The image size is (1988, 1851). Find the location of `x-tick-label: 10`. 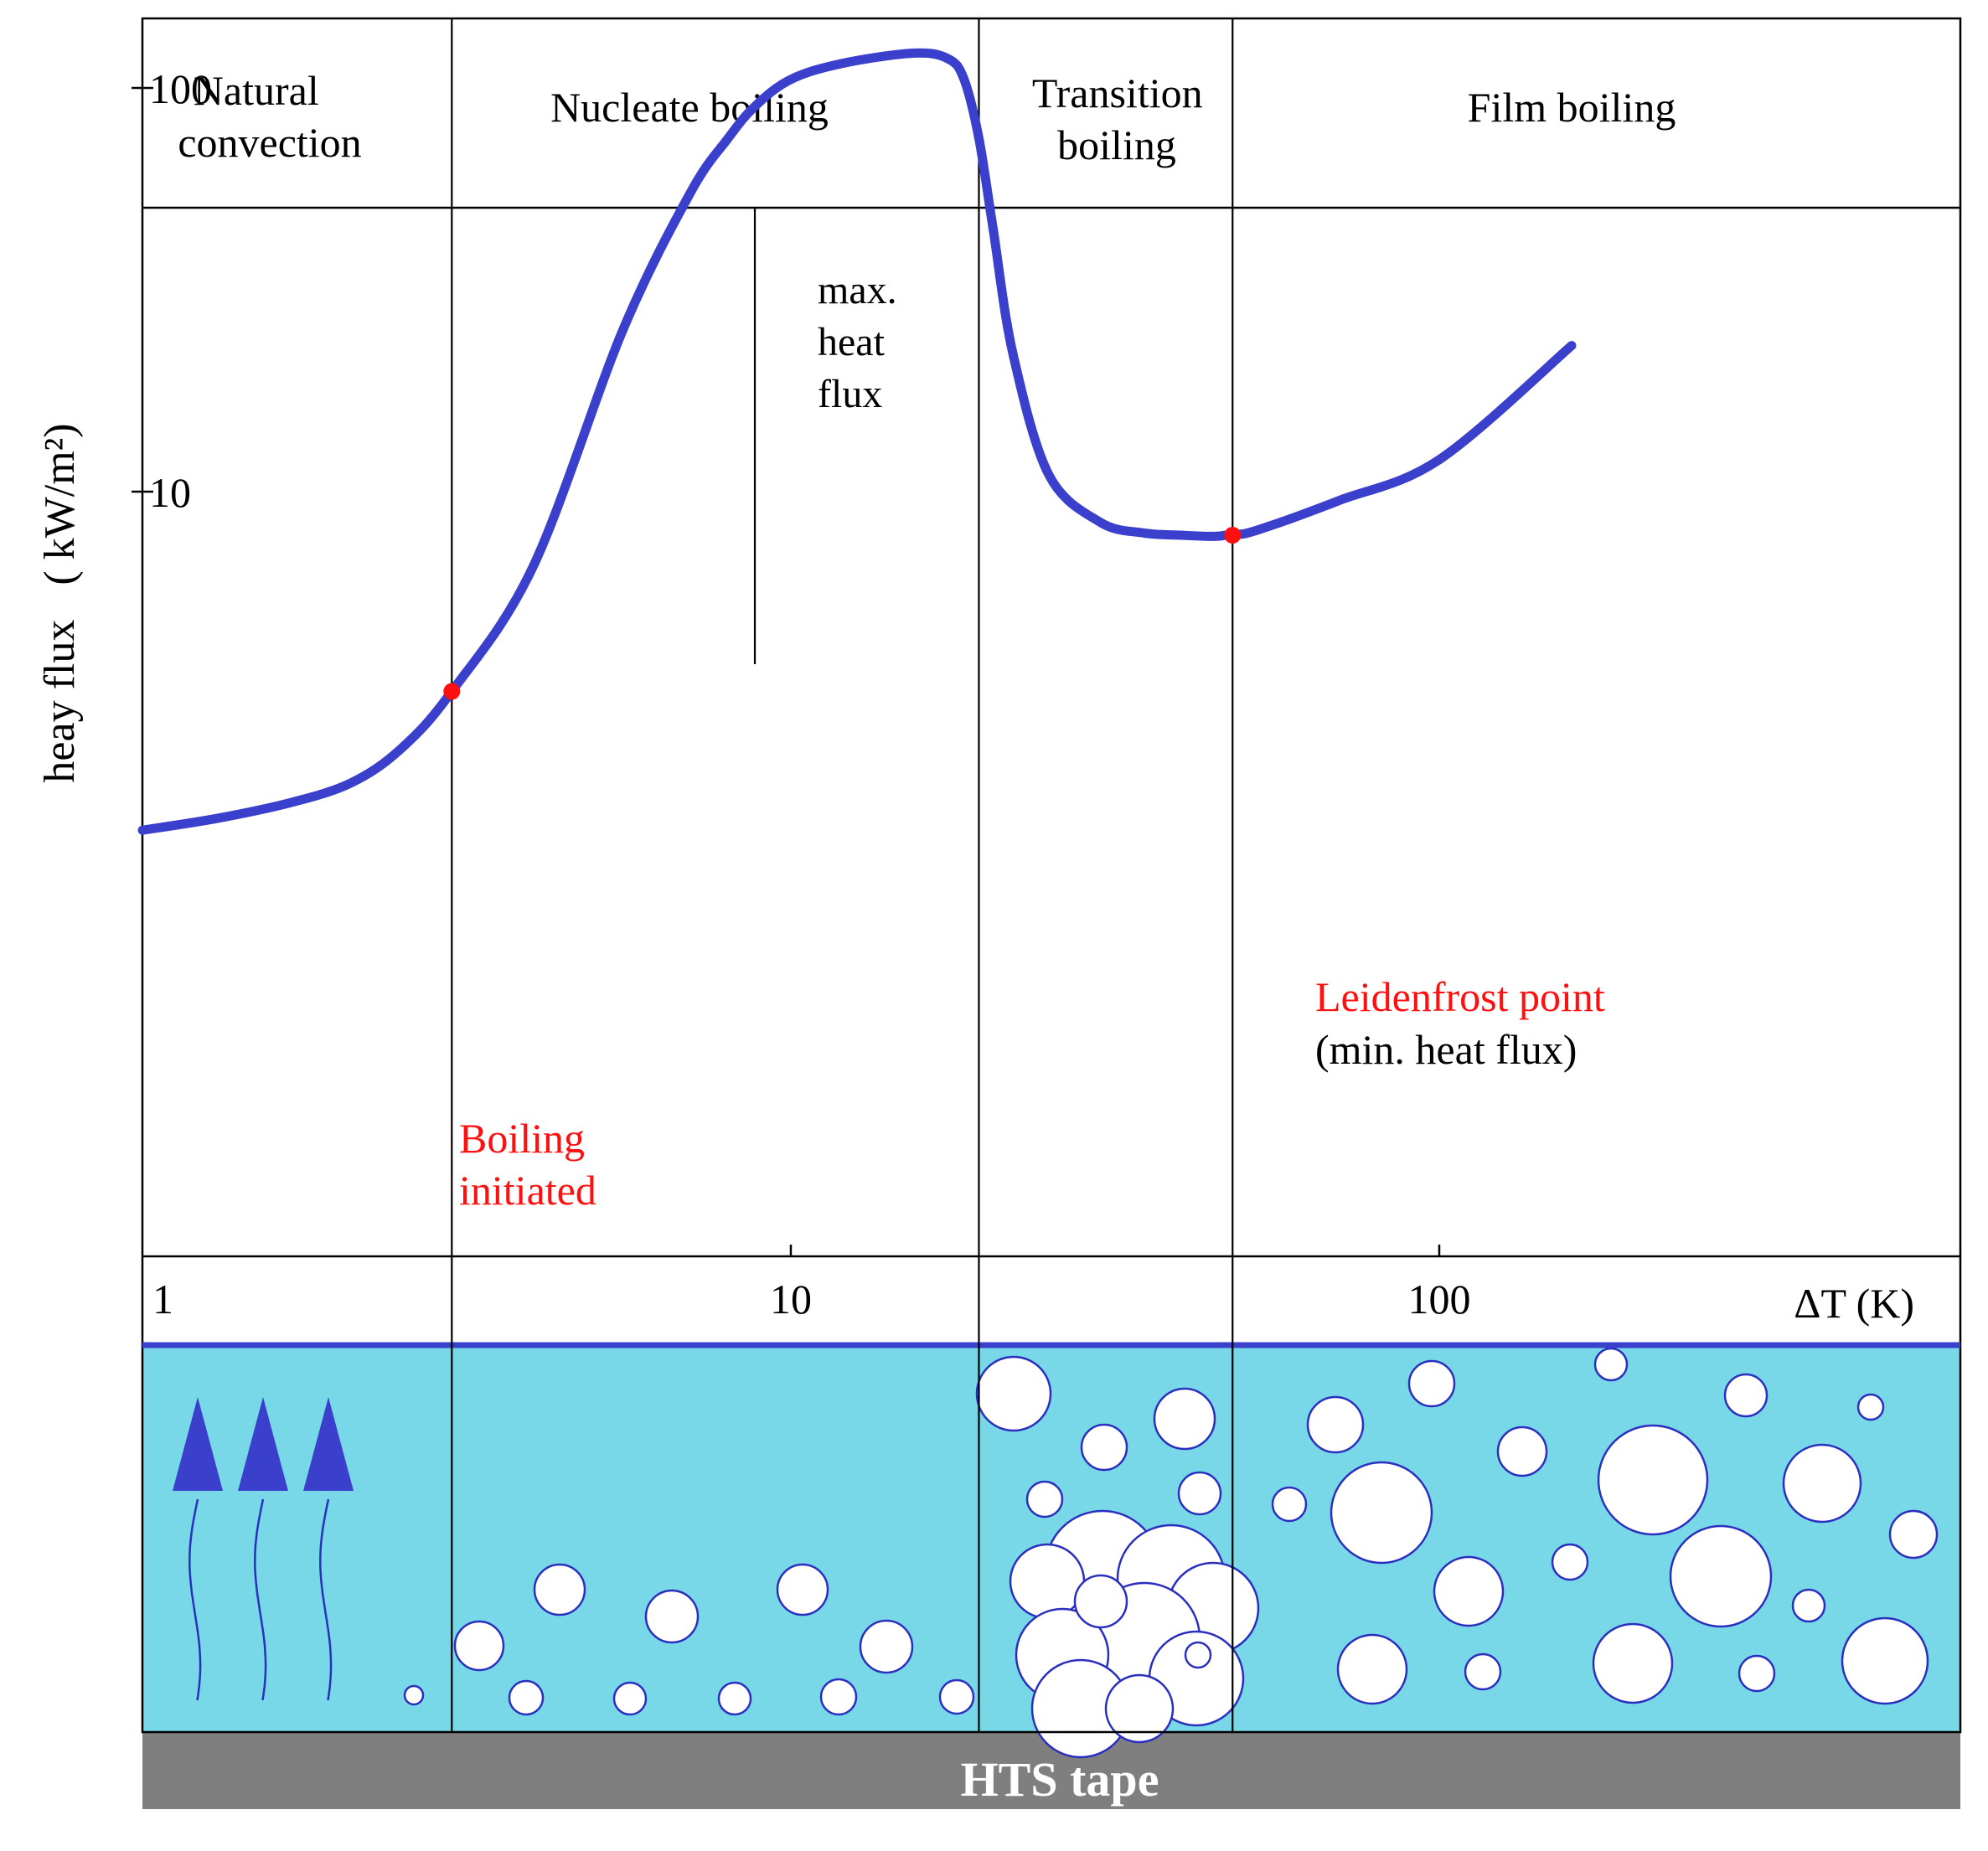

x-tick-label: 10 is located at coordinates (791, 1299).